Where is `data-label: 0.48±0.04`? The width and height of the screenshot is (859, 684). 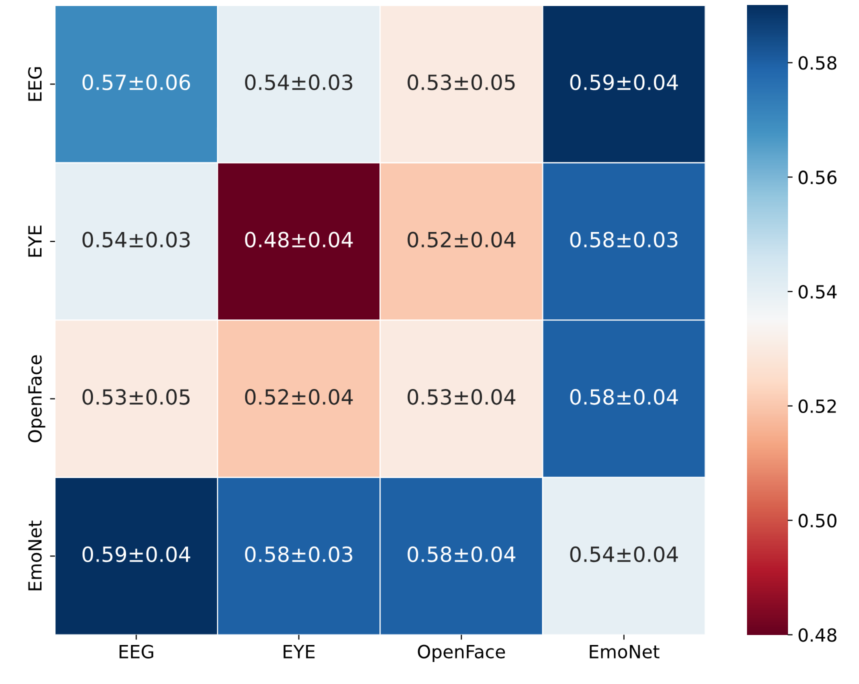
data-label: 0.48±0.04 is located at coordinates (299, 240).